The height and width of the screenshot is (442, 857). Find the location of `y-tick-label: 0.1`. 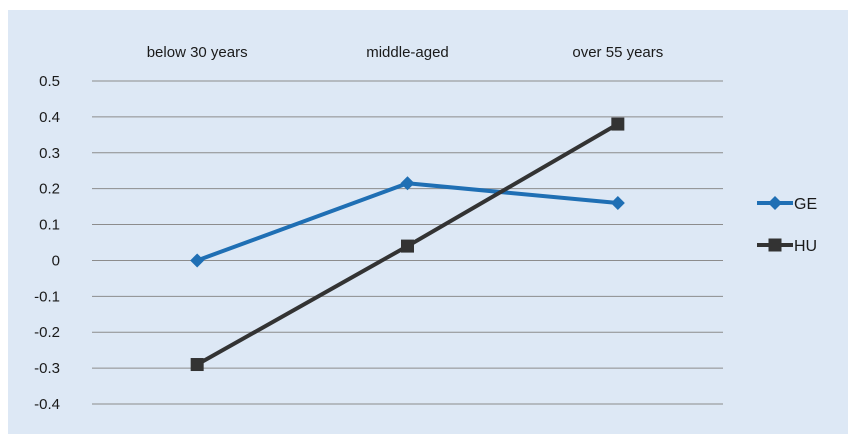

y-tick-label: 0.1 is located at coordinates (49, 225).